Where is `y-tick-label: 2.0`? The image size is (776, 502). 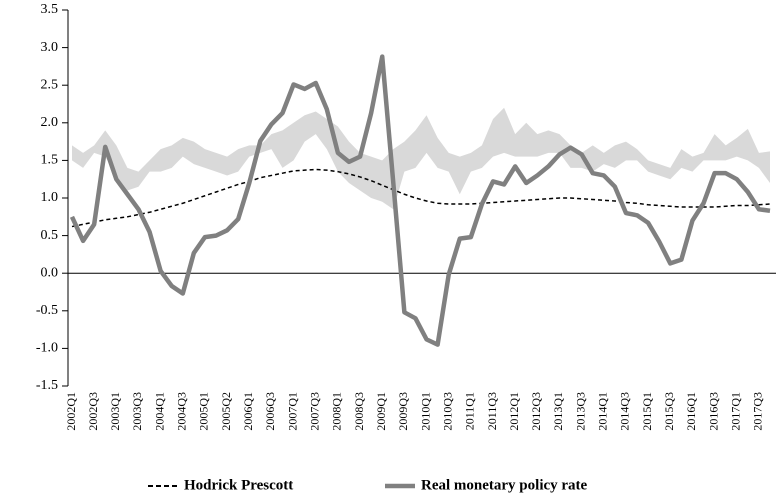
y-tick-label: 2.0 is located at coordinates (50, 122).